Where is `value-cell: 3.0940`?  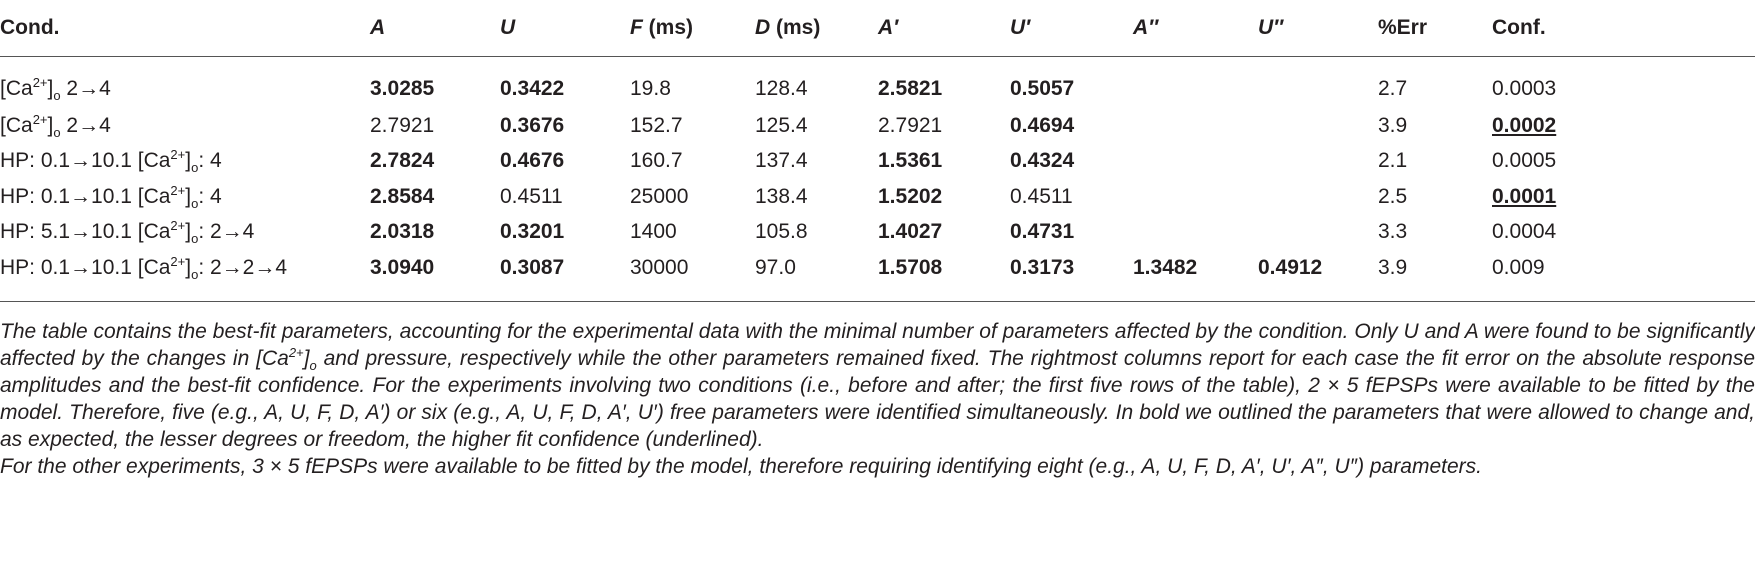 value-cell: 3.0940 is located at coordinates (402, 268).